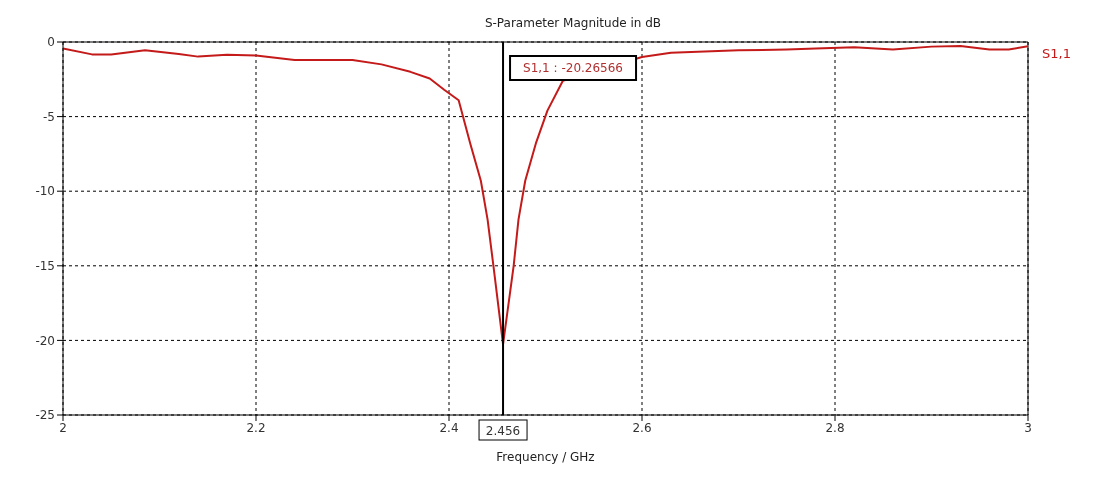 Image resolution: width=1106 pixels, height=493 pixels. What do you see at coordinates (545, 457) in the screenshot?
I see `x-axis-title: Frequency / GHz` at bounding box center [545, 457].